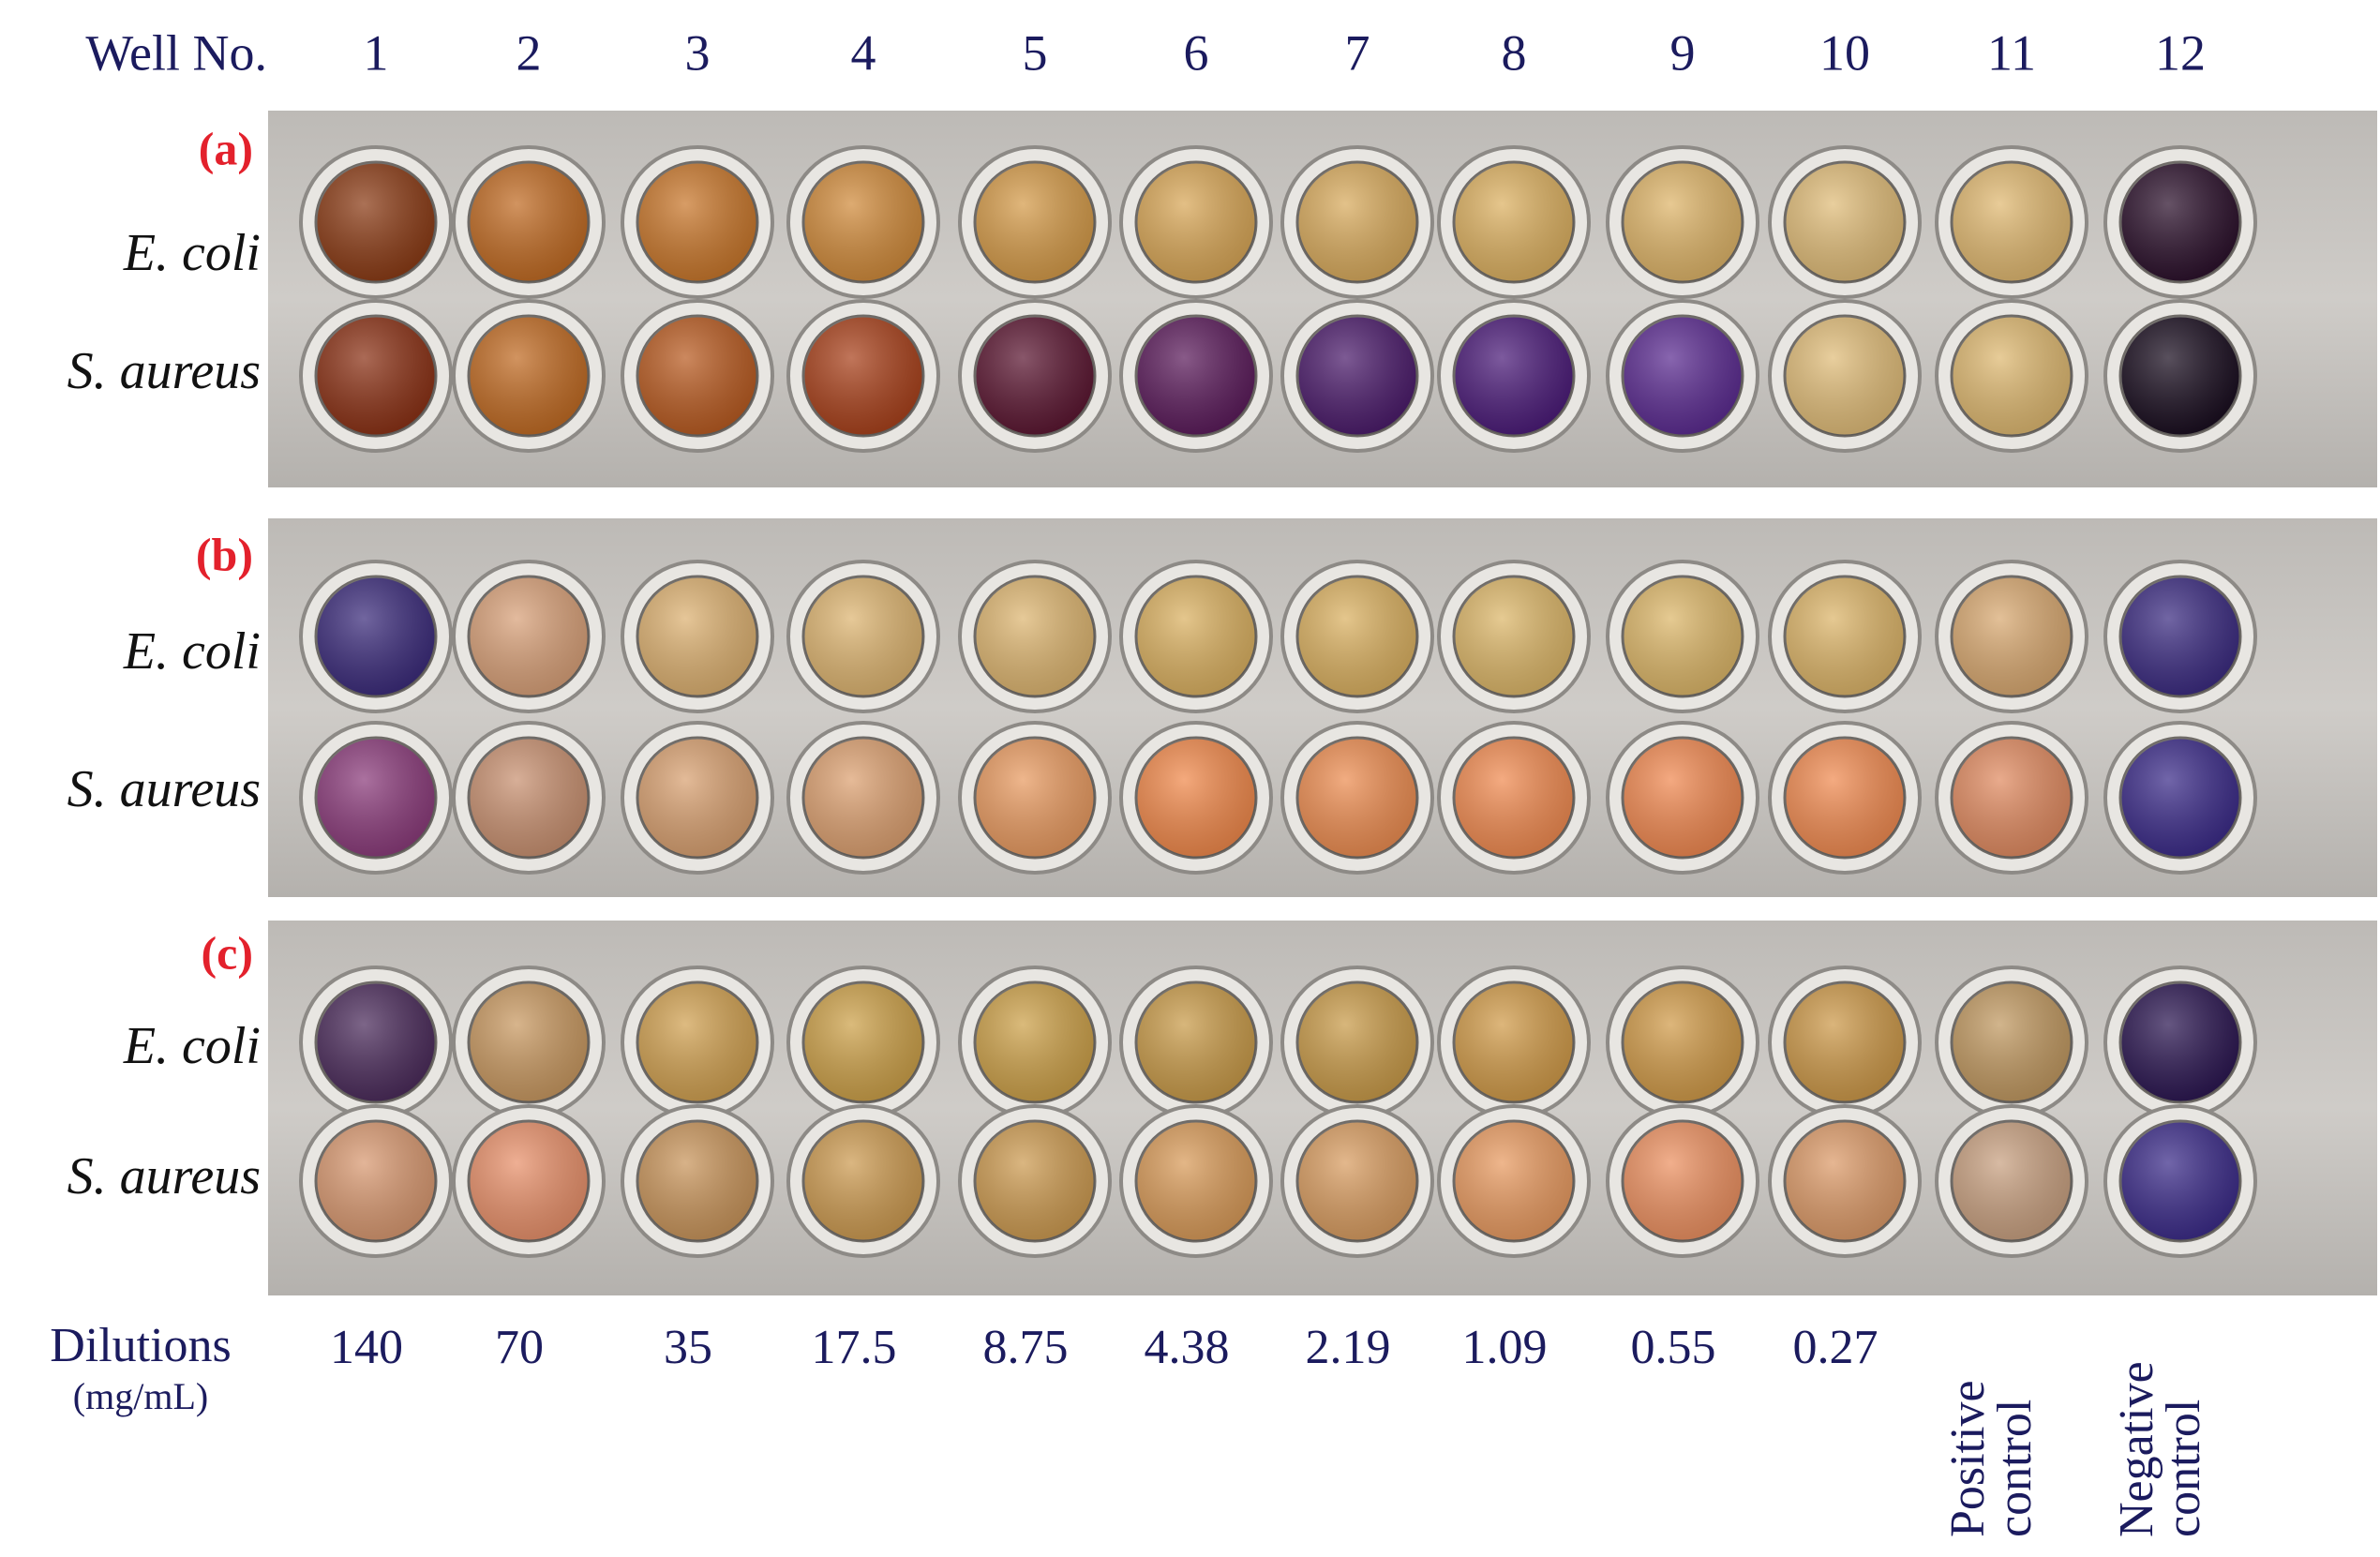 The height and width of the screenshot is (1557, 2380). What do you see at coordinates (1673, 1347) in the screenshot?
I see `dilution-value: 0.55` at bounding box center [1673, 1347].